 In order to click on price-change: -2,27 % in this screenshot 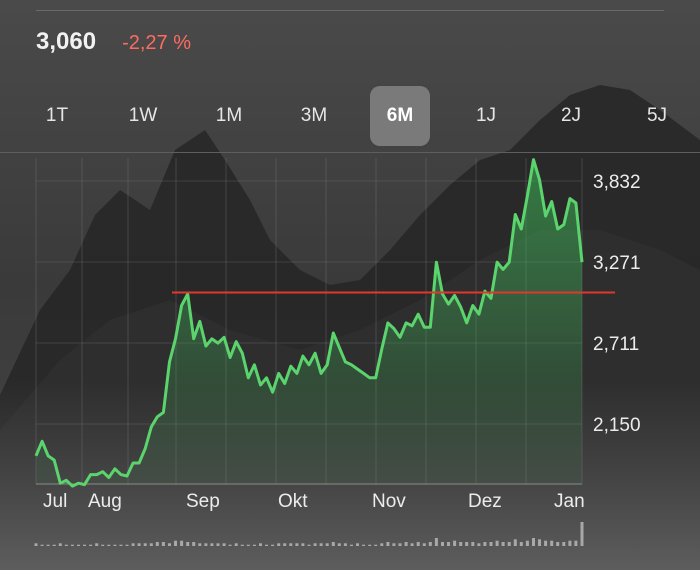, I will do `click(156, 43)`.